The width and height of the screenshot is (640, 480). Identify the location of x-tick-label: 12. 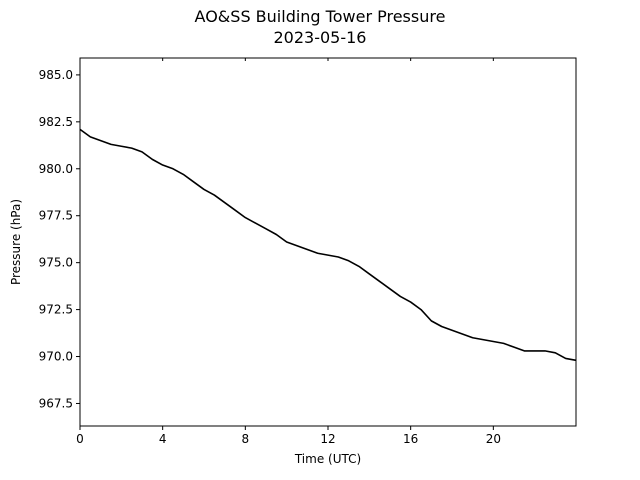
(327, 439).